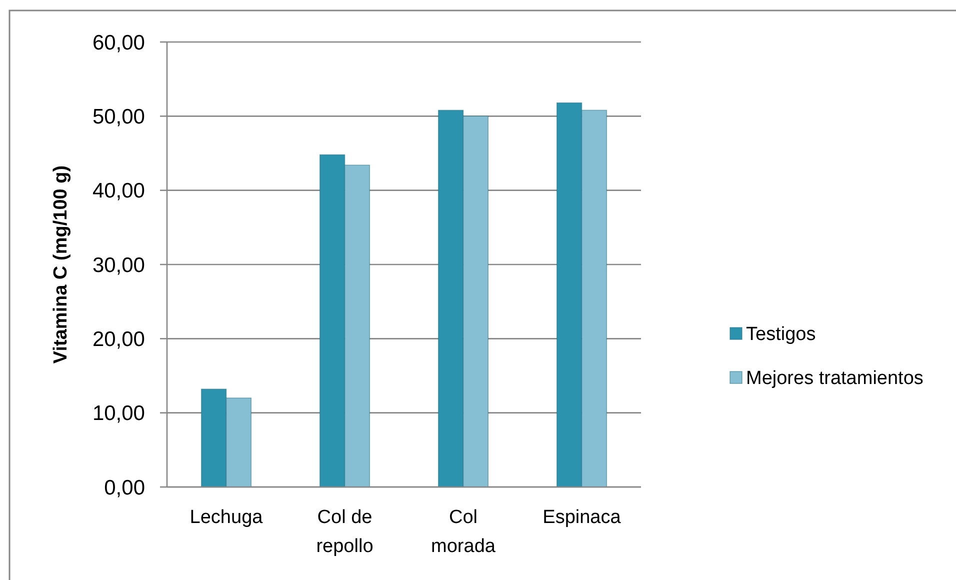  I want to click on legend-label: Mejores tratamientos, so click(835, 379).